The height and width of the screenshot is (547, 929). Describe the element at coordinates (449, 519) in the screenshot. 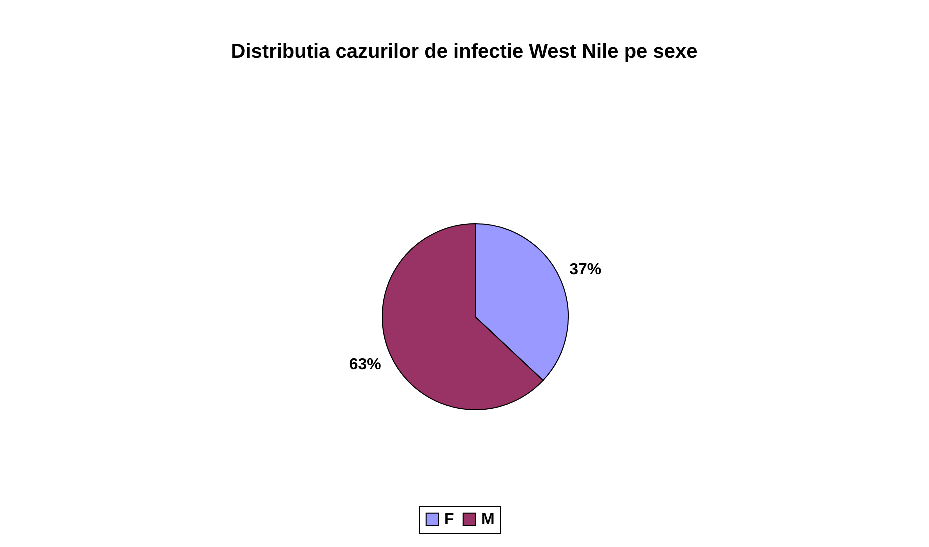

I see `legend-label: F` at that location.